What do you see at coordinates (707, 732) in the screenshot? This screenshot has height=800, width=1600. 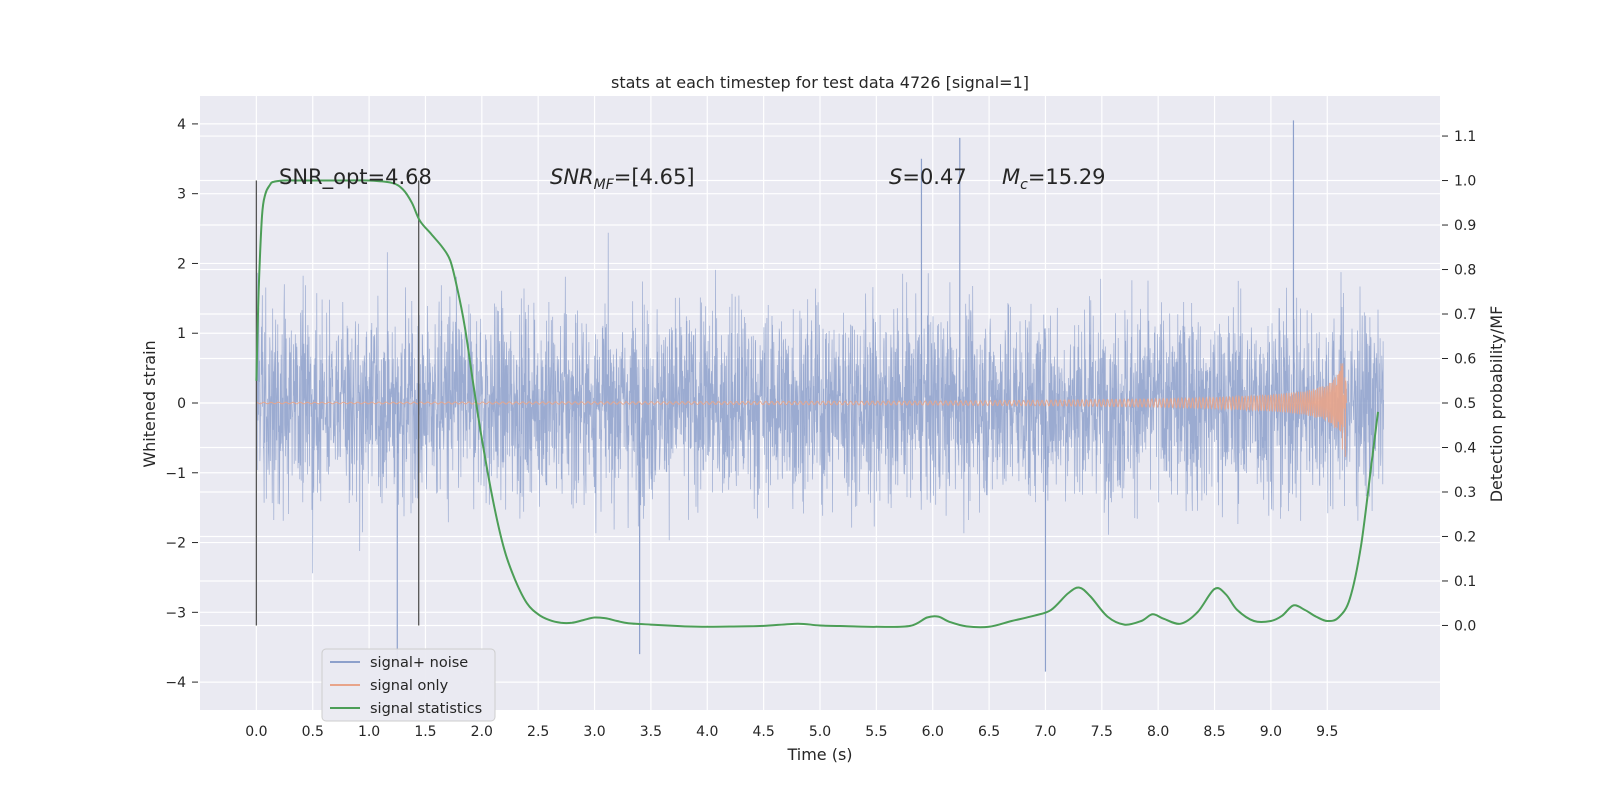 I see `x-tick-label: 4.0` at bounding box center [707, 732].